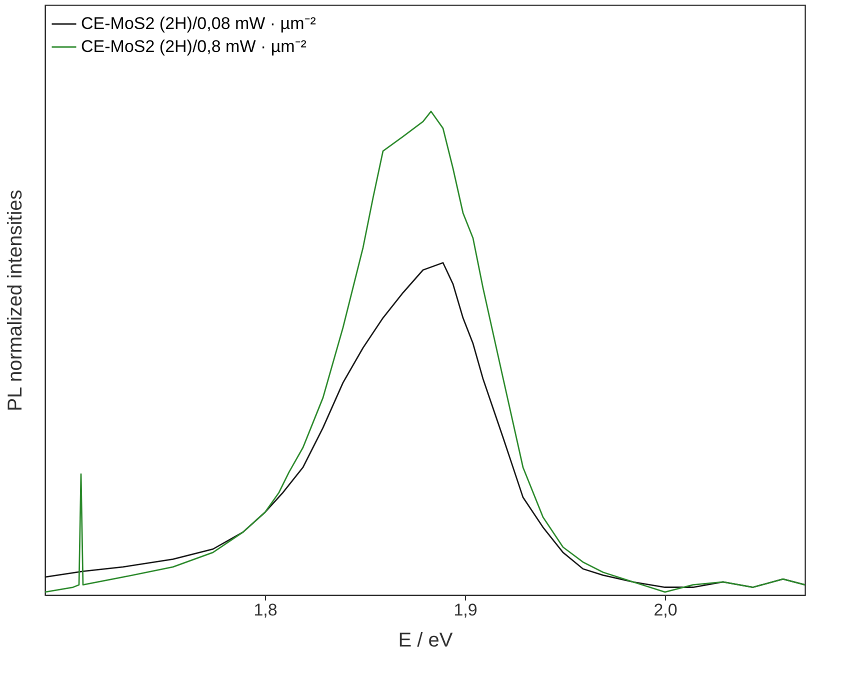 The image size is (852, 691). Describe the element at coordinates (466, 610) in the screenshot. I see `x-tick-label: 1,9` at that location.